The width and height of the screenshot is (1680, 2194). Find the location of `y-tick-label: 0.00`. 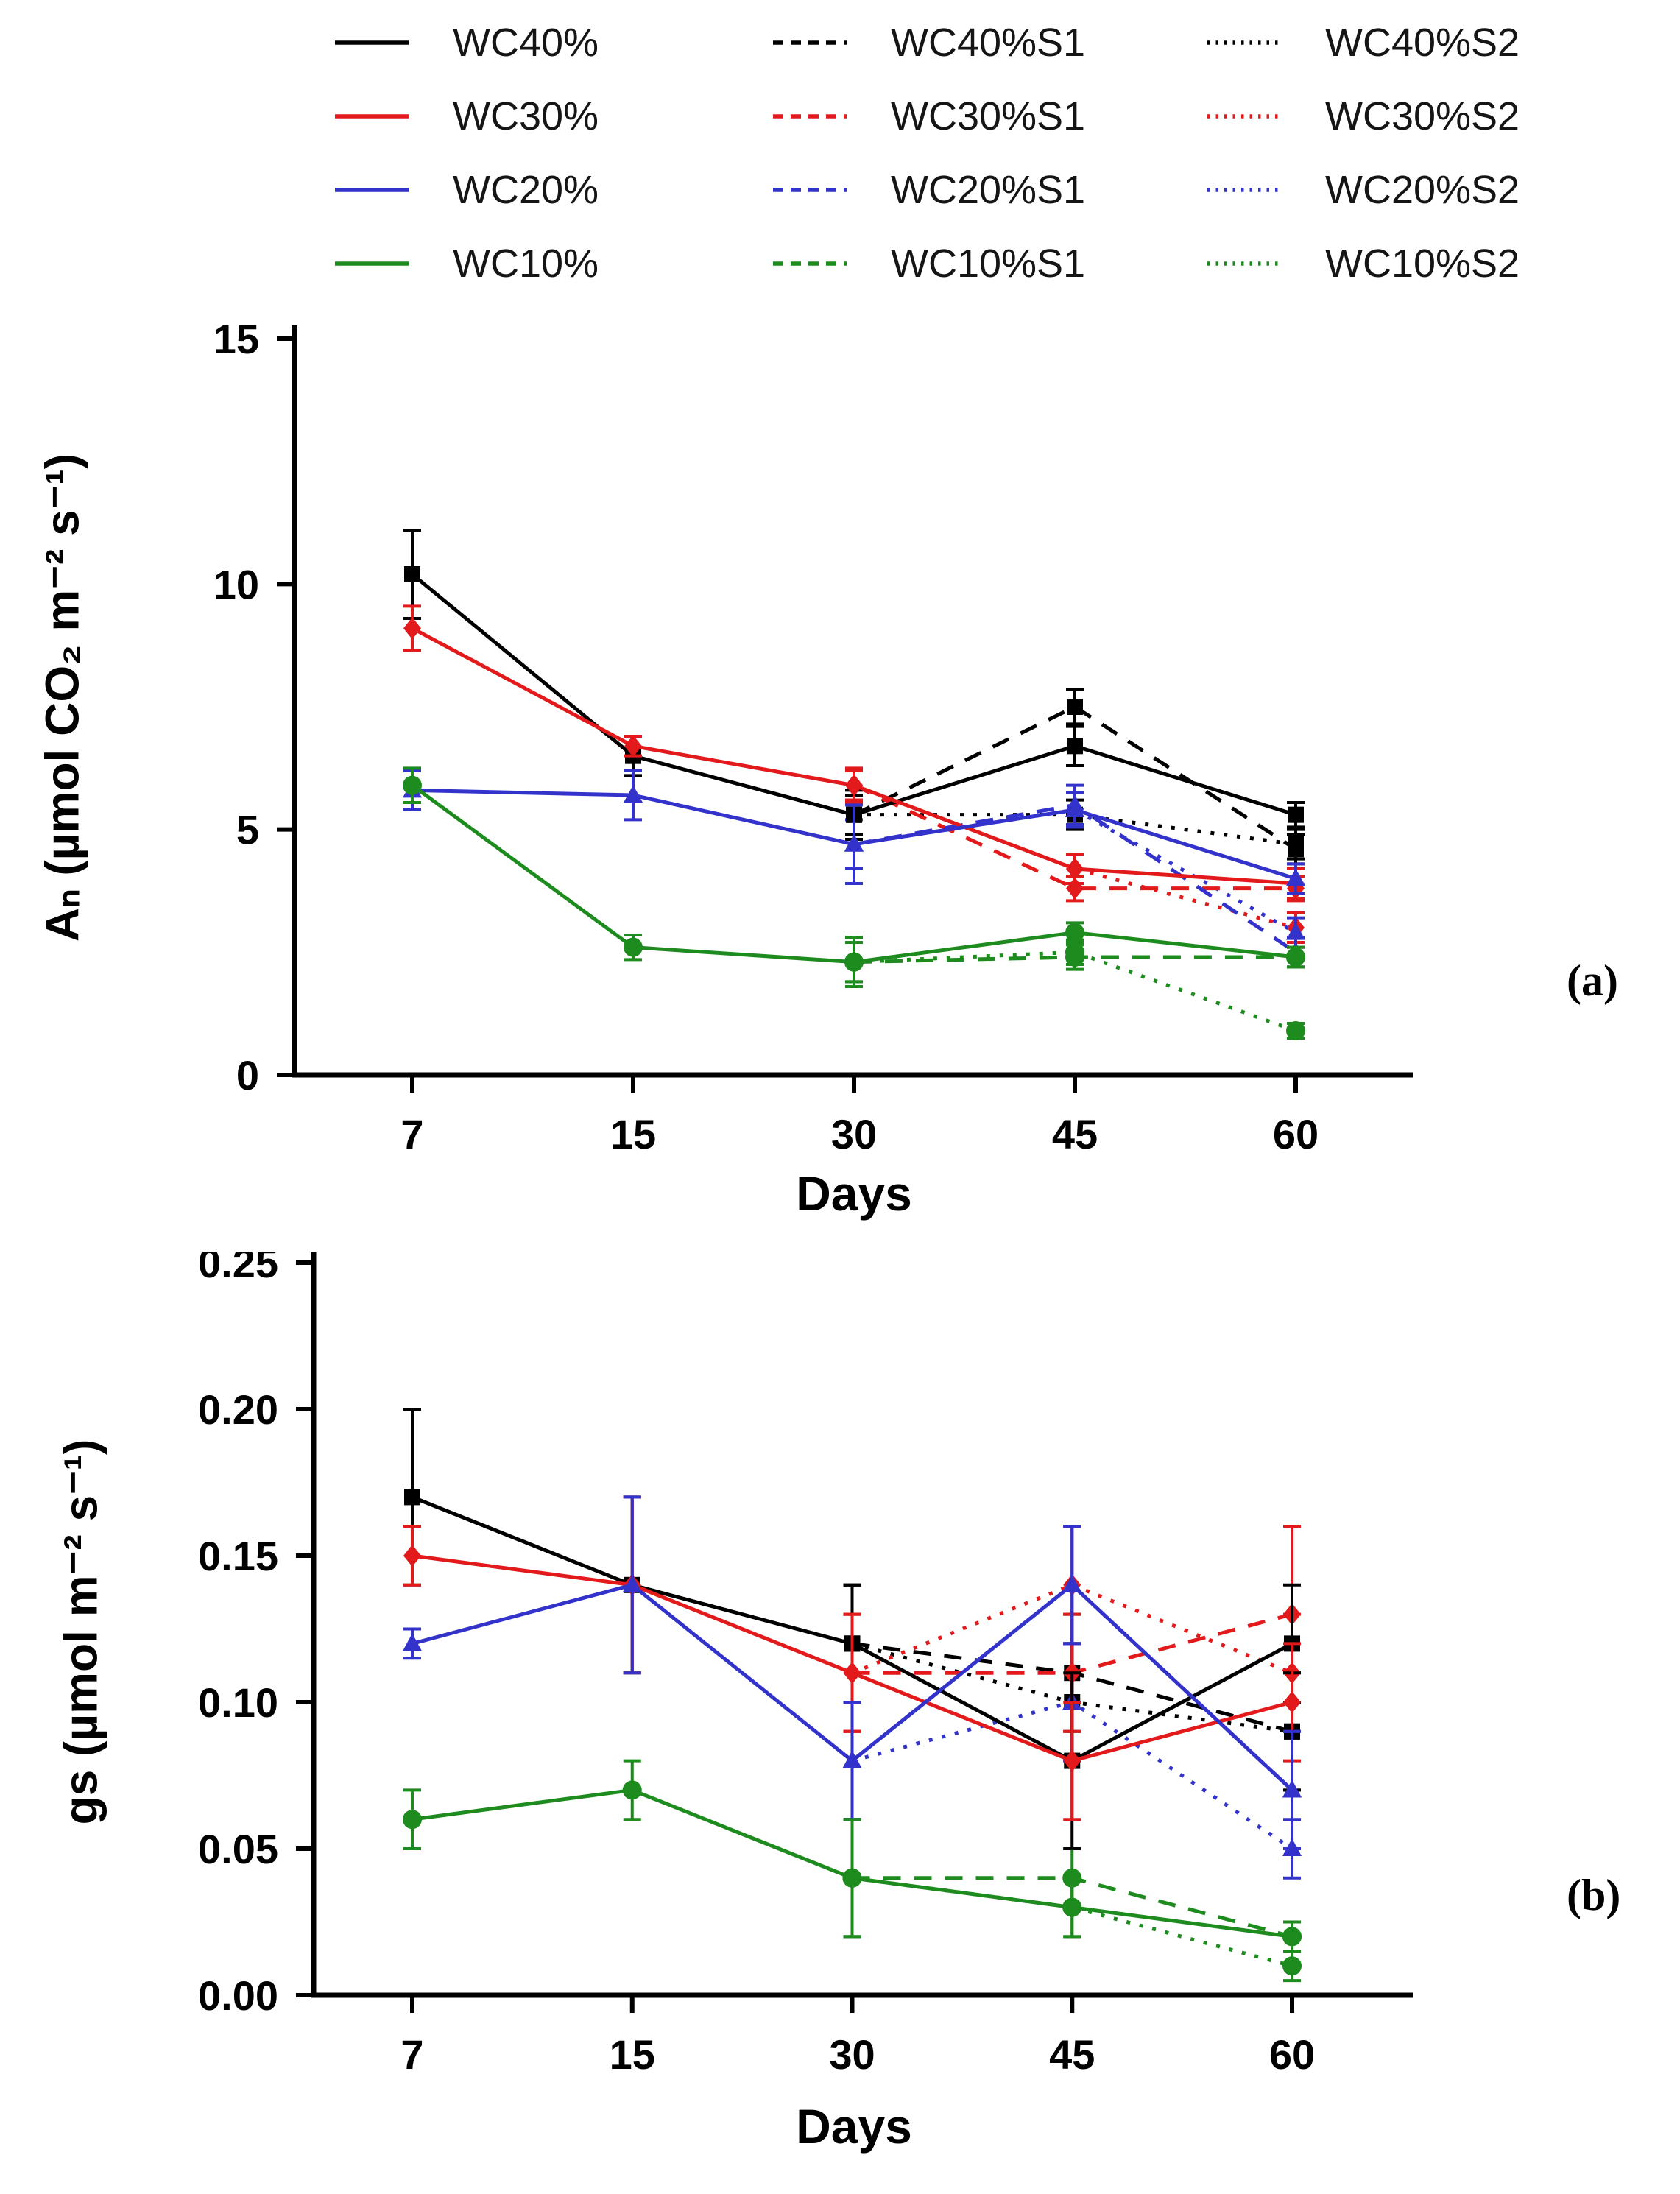

y-tick-label: 0.00 is located at coordinates (238, 1995).